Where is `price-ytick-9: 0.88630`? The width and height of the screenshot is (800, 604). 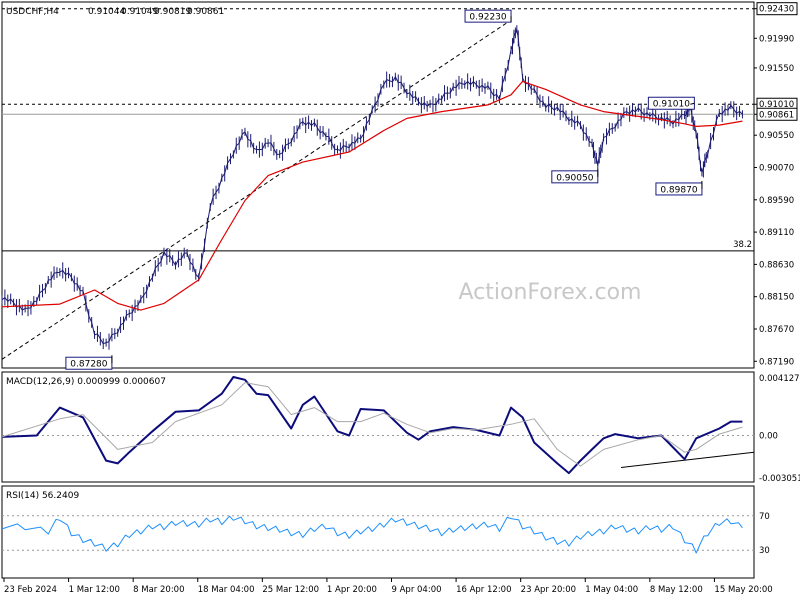 price-ytick-9: 0.88630 is located at coordinates (774, 265).